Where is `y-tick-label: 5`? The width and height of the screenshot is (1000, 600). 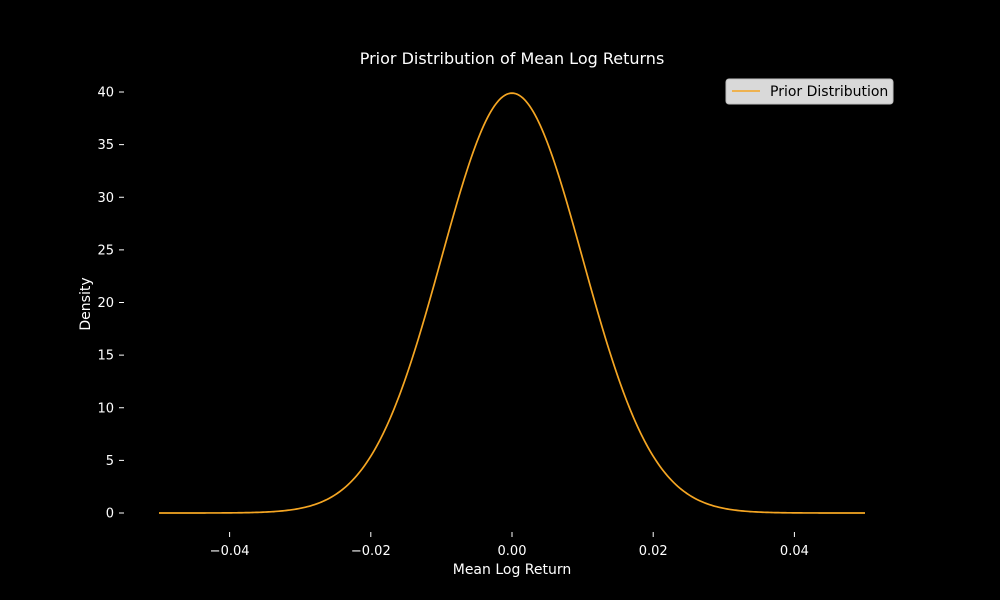 y-tick-label: 5 is located at coordinates (110, 461).